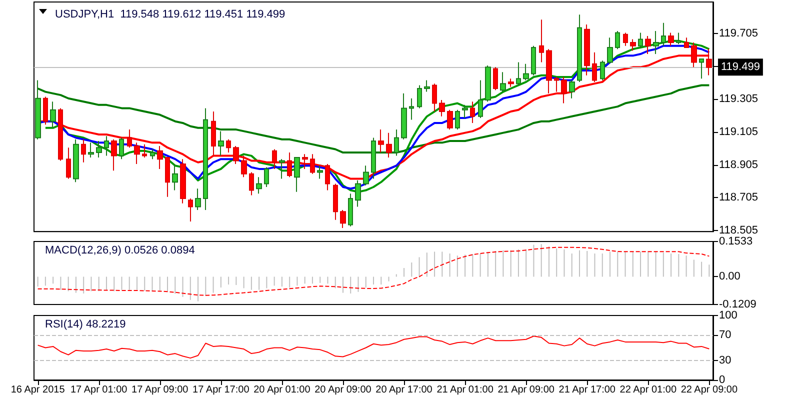  I want to click on y-tick-label: 119.105, so click(738, 132).